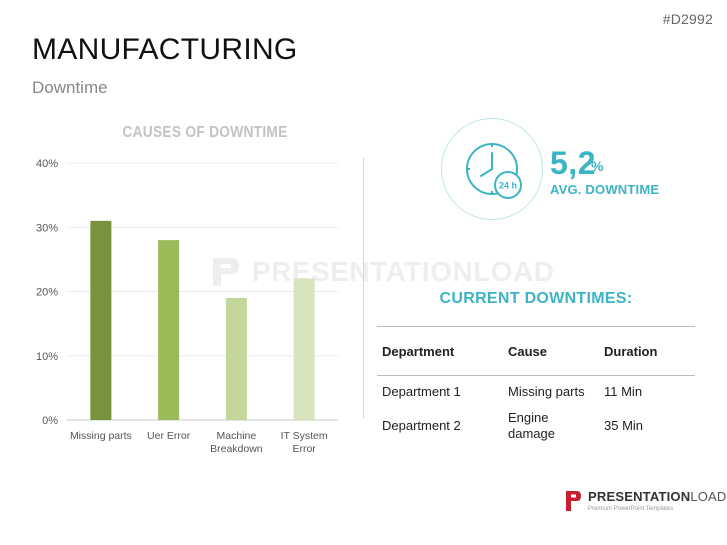 Image resolution: width=727 pixels, height=545 pixels. Describe the element at coordinates (70, 87) in the screenshot. I see `slide-subtitle: Downtime` at that location.